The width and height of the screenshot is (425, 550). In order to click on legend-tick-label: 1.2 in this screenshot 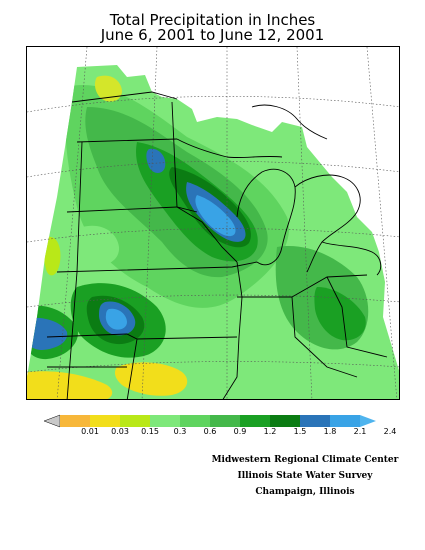, I will do `click(270, 431)`.